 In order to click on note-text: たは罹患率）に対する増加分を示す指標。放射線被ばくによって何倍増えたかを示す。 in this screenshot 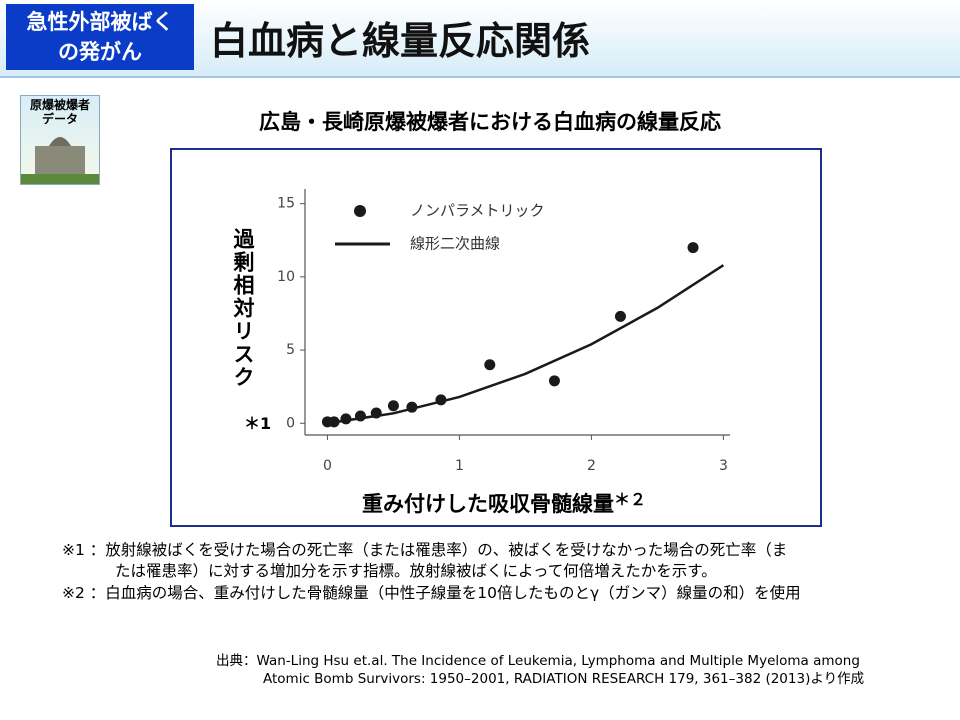, I will do `click(416, 571)`.